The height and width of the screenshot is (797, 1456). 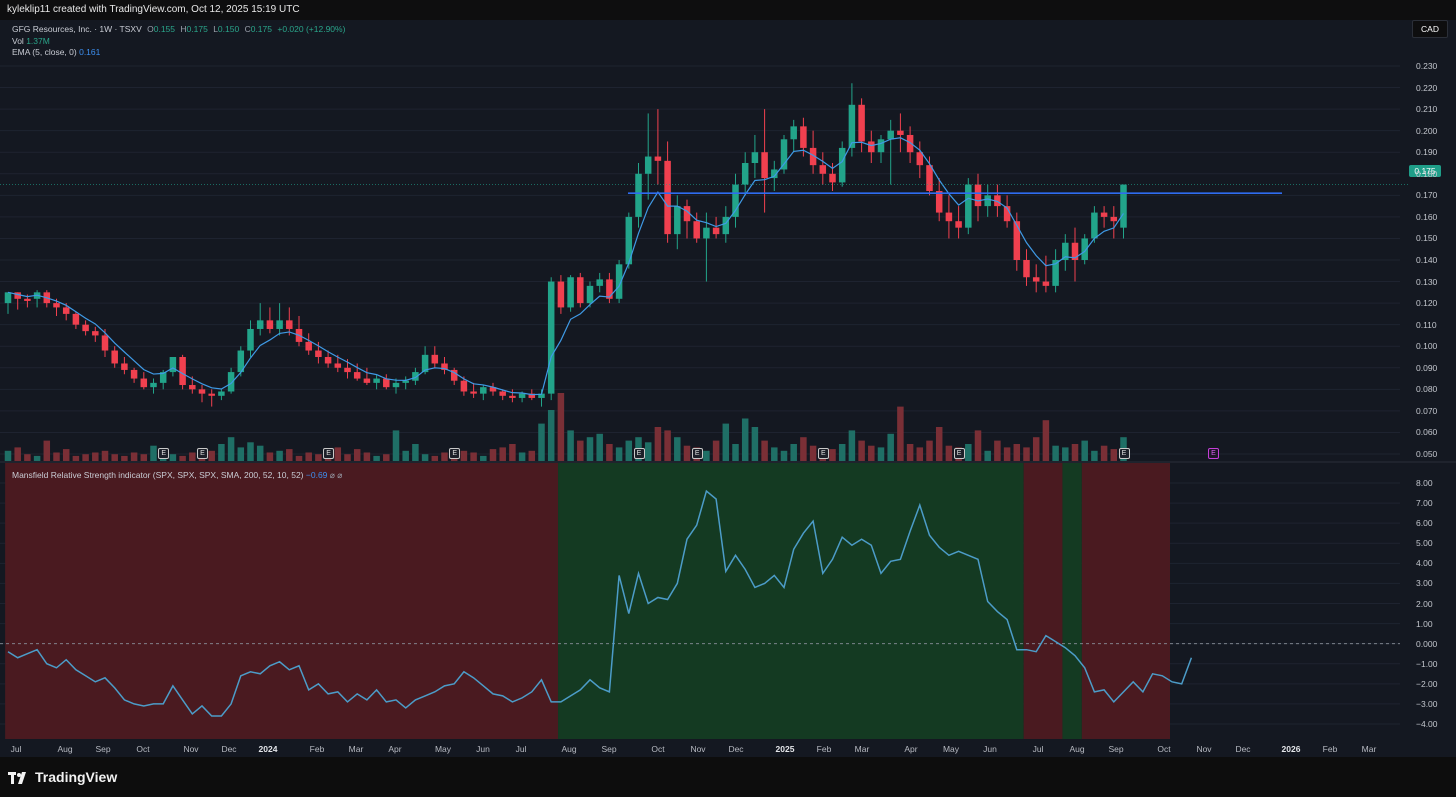 I want to click on close-value: 0.175, so click(x=261, y=29).